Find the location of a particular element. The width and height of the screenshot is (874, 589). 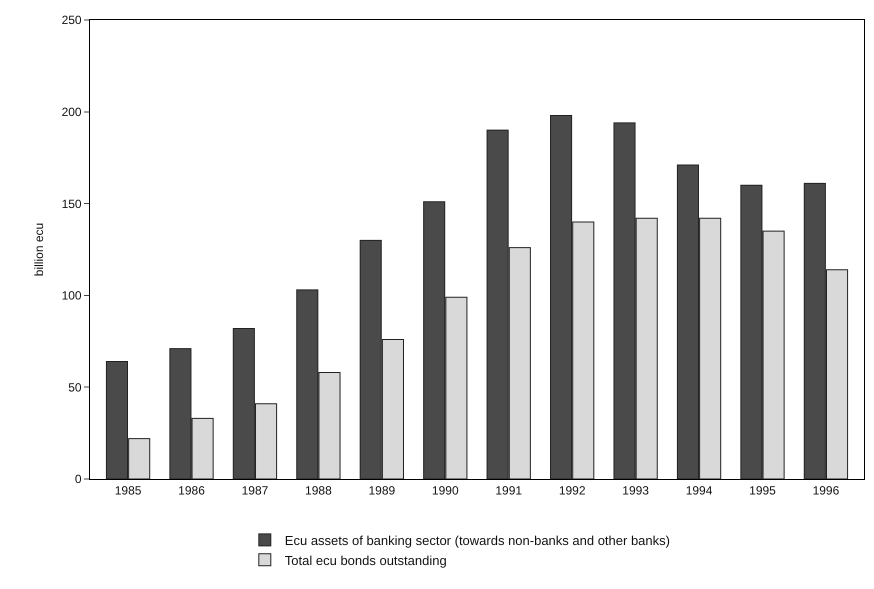

x-tick-label: 1986 is located at coordinates (192, 490).